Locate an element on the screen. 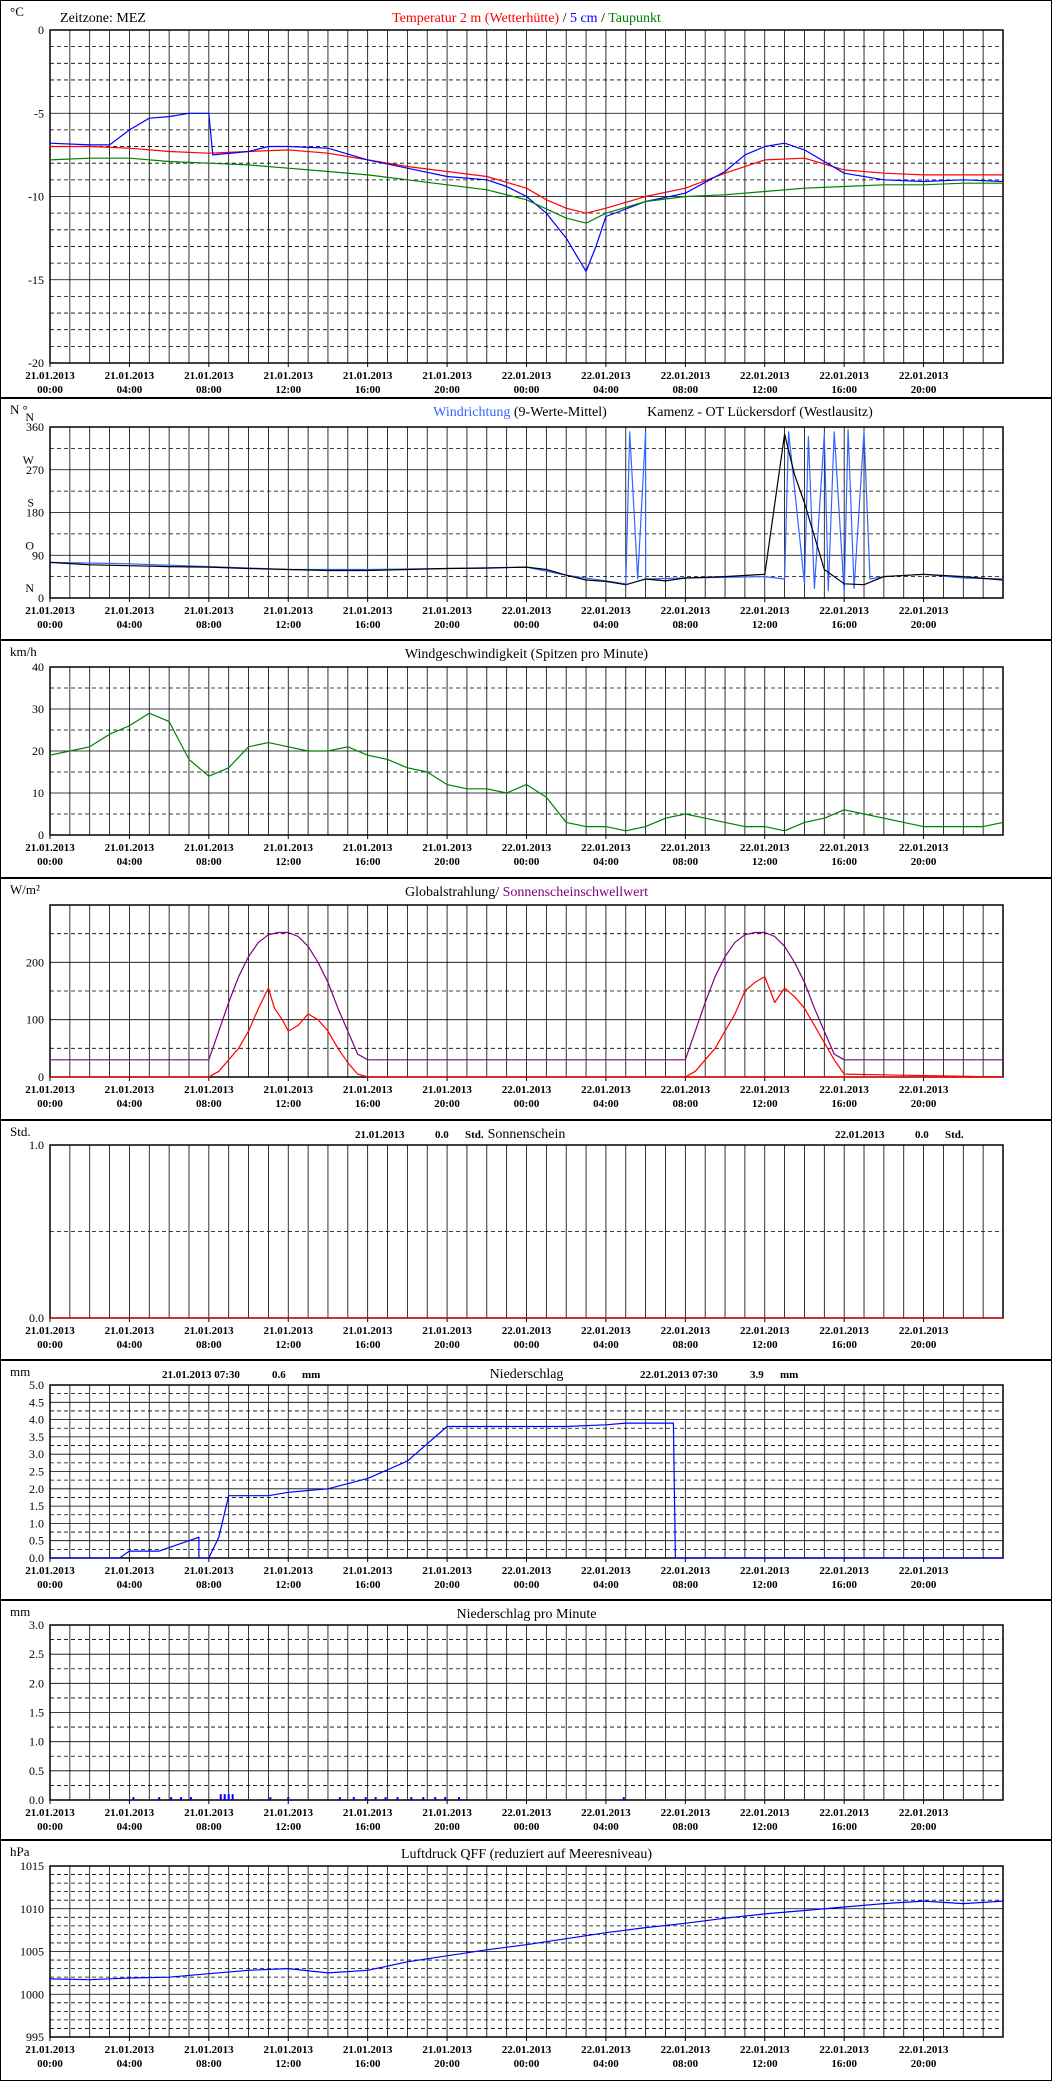 The width and height of the screenshot is (1052, 2081). y-tick-label: -5 is located at coordinates (39, 113).